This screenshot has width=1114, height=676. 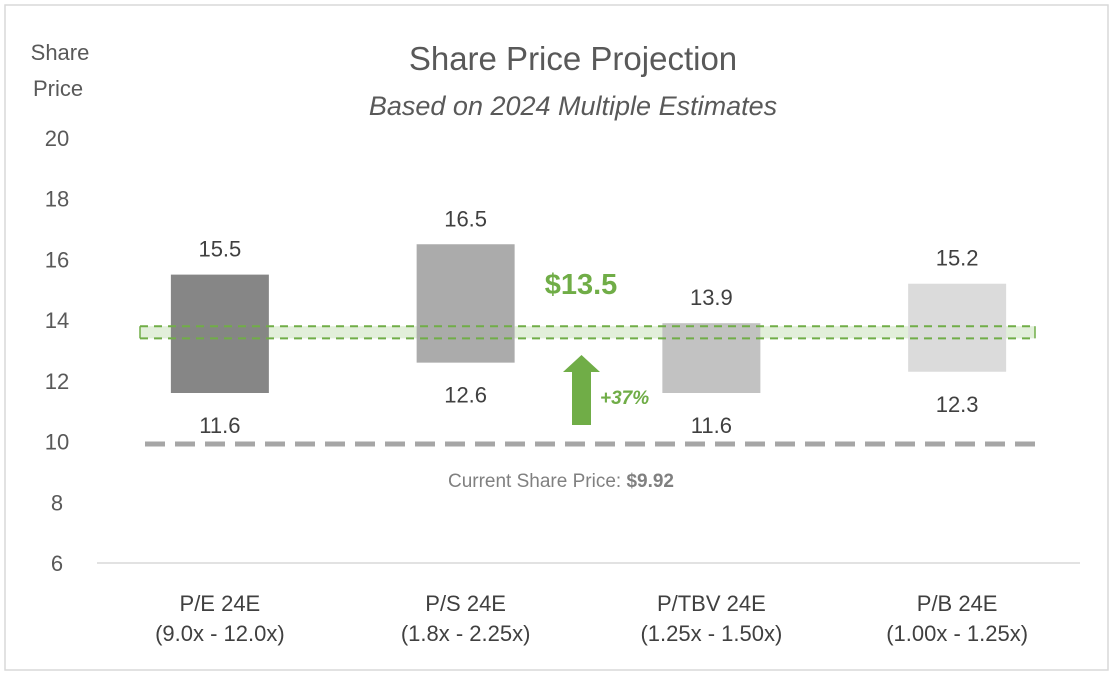 What do you see at coordinates (57, 502) in the screenshot?
I see `y-tick-label: 8` at bounding box center [57, 502].